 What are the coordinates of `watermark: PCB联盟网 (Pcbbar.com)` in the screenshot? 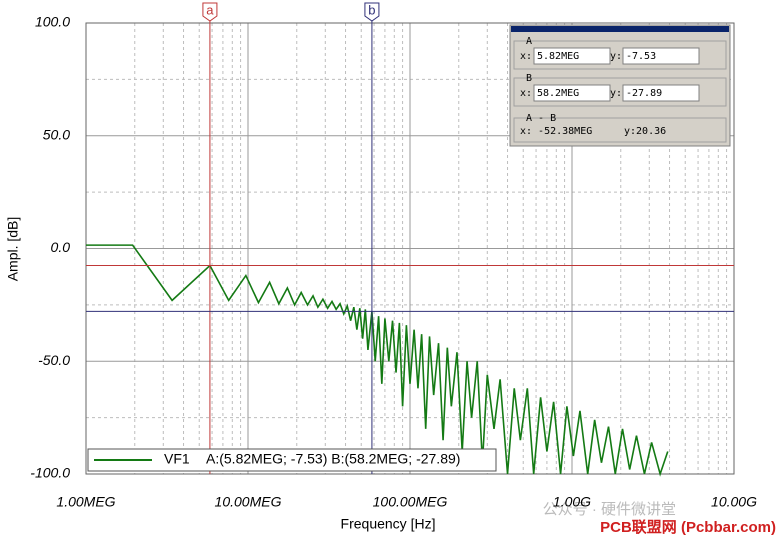 It's located at (688, 527).